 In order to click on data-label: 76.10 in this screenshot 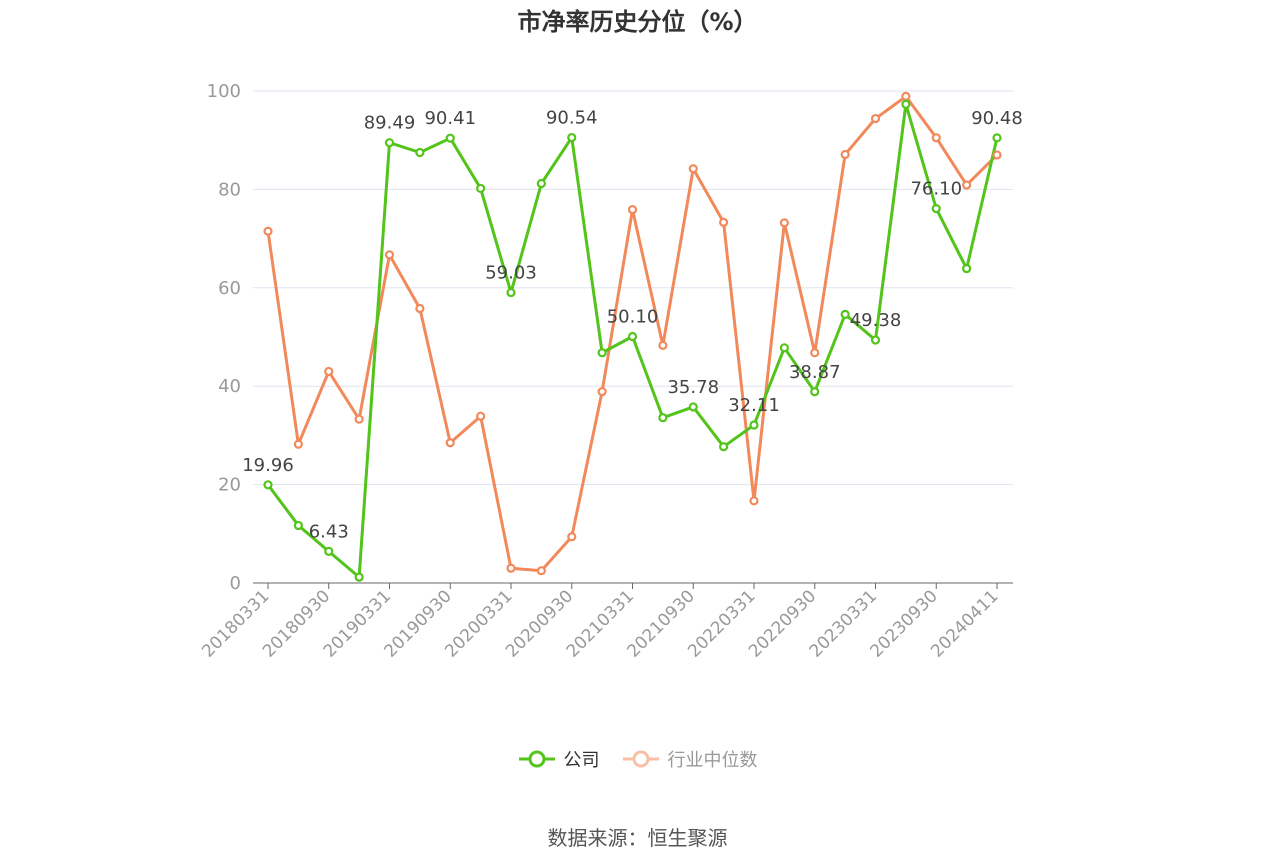, I will do `click(936, 189)`.